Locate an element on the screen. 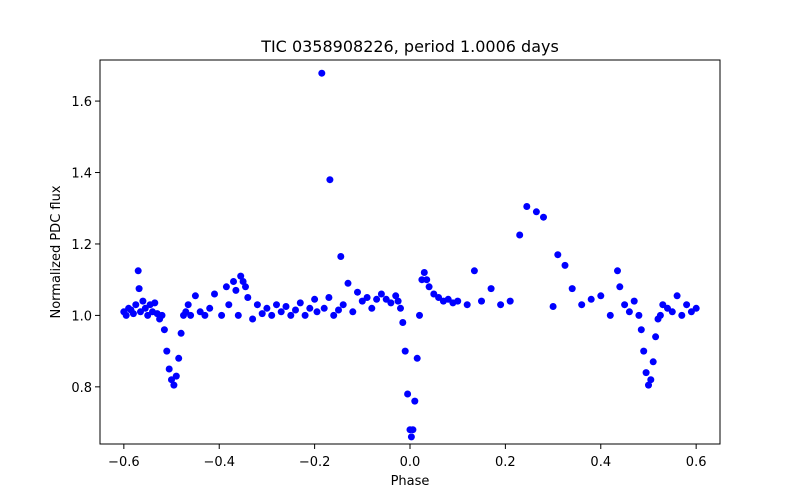 The width and height of the screenshot is (800, 500). y-tick-label: 1.6 is located at coordinates (81, 102).